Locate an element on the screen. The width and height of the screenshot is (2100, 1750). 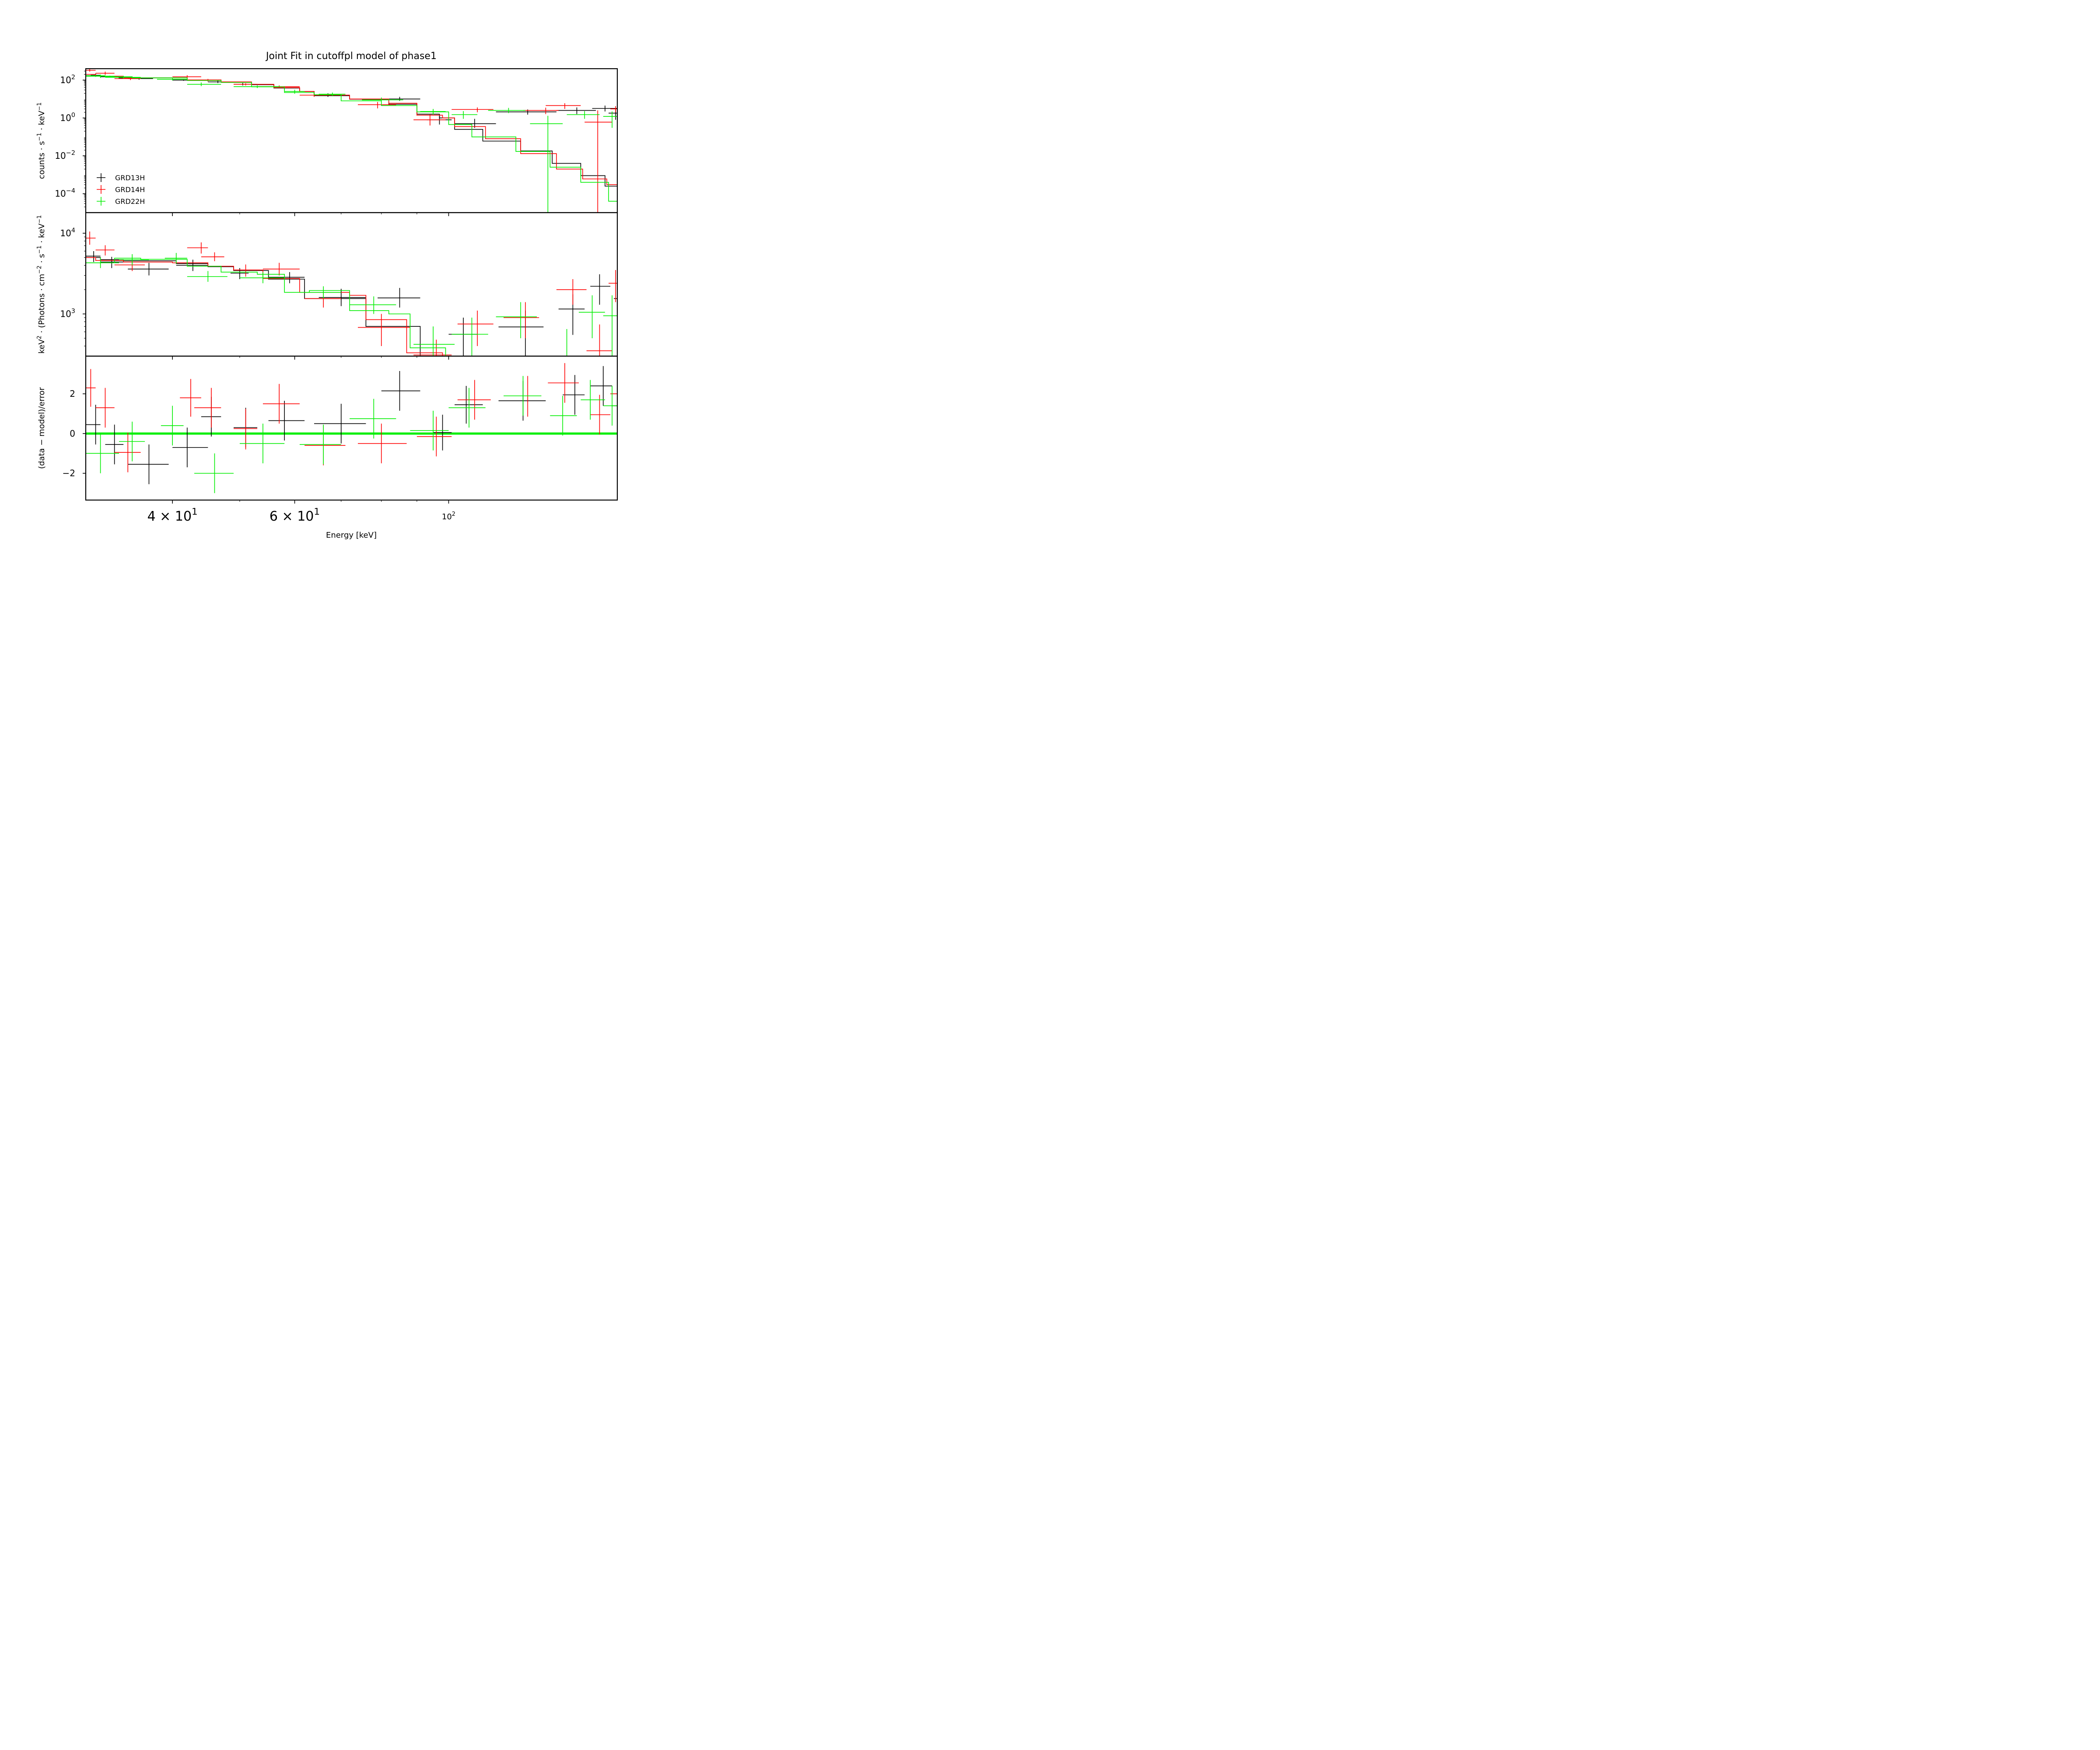
x-tick-label: 4 × 101 is located at coordinates (172, 516).